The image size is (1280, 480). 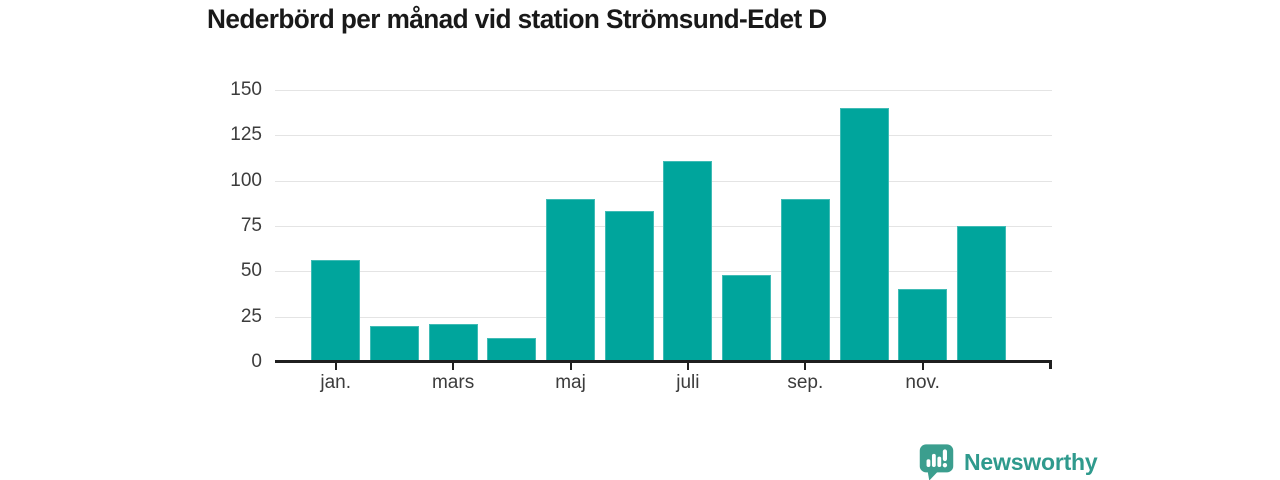 What do you see at coordinates (336, 311) in the screenshot?
I see `bar-jan` at bounding box center [336, 311].